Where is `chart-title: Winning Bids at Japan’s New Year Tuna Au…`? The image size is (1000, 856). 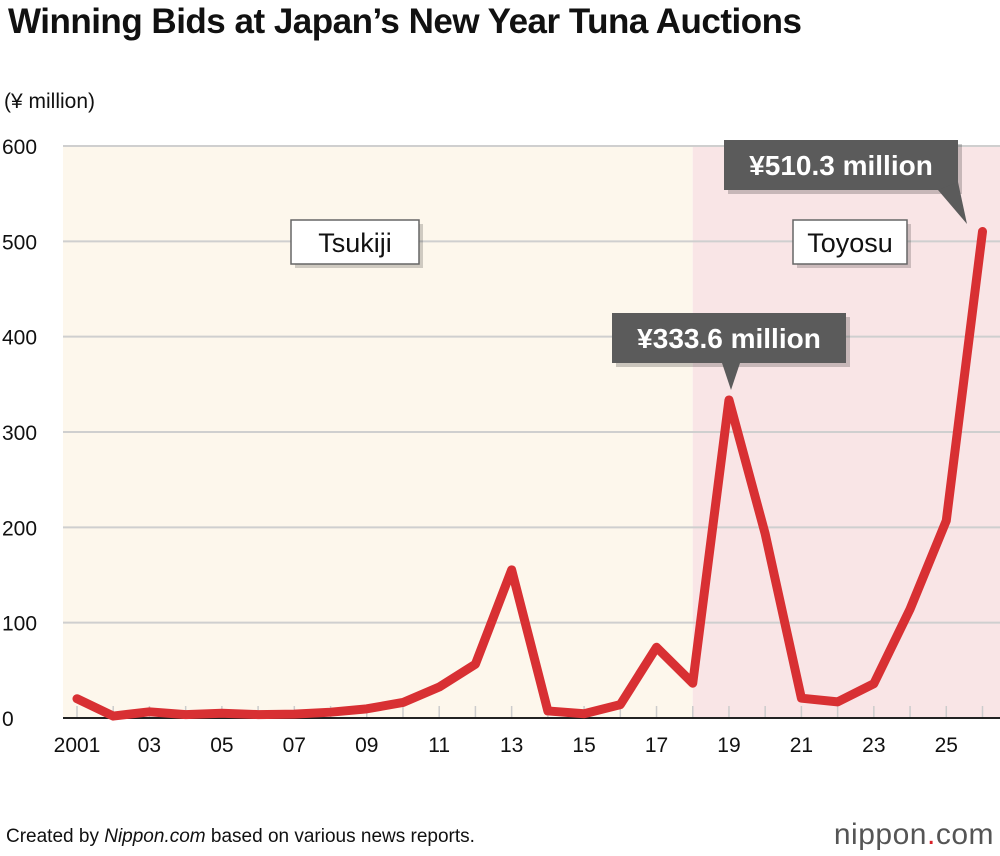
chart-title: Winning Bids at Japan’s New Year Tuna Au… is located at coordinates (405, 21).